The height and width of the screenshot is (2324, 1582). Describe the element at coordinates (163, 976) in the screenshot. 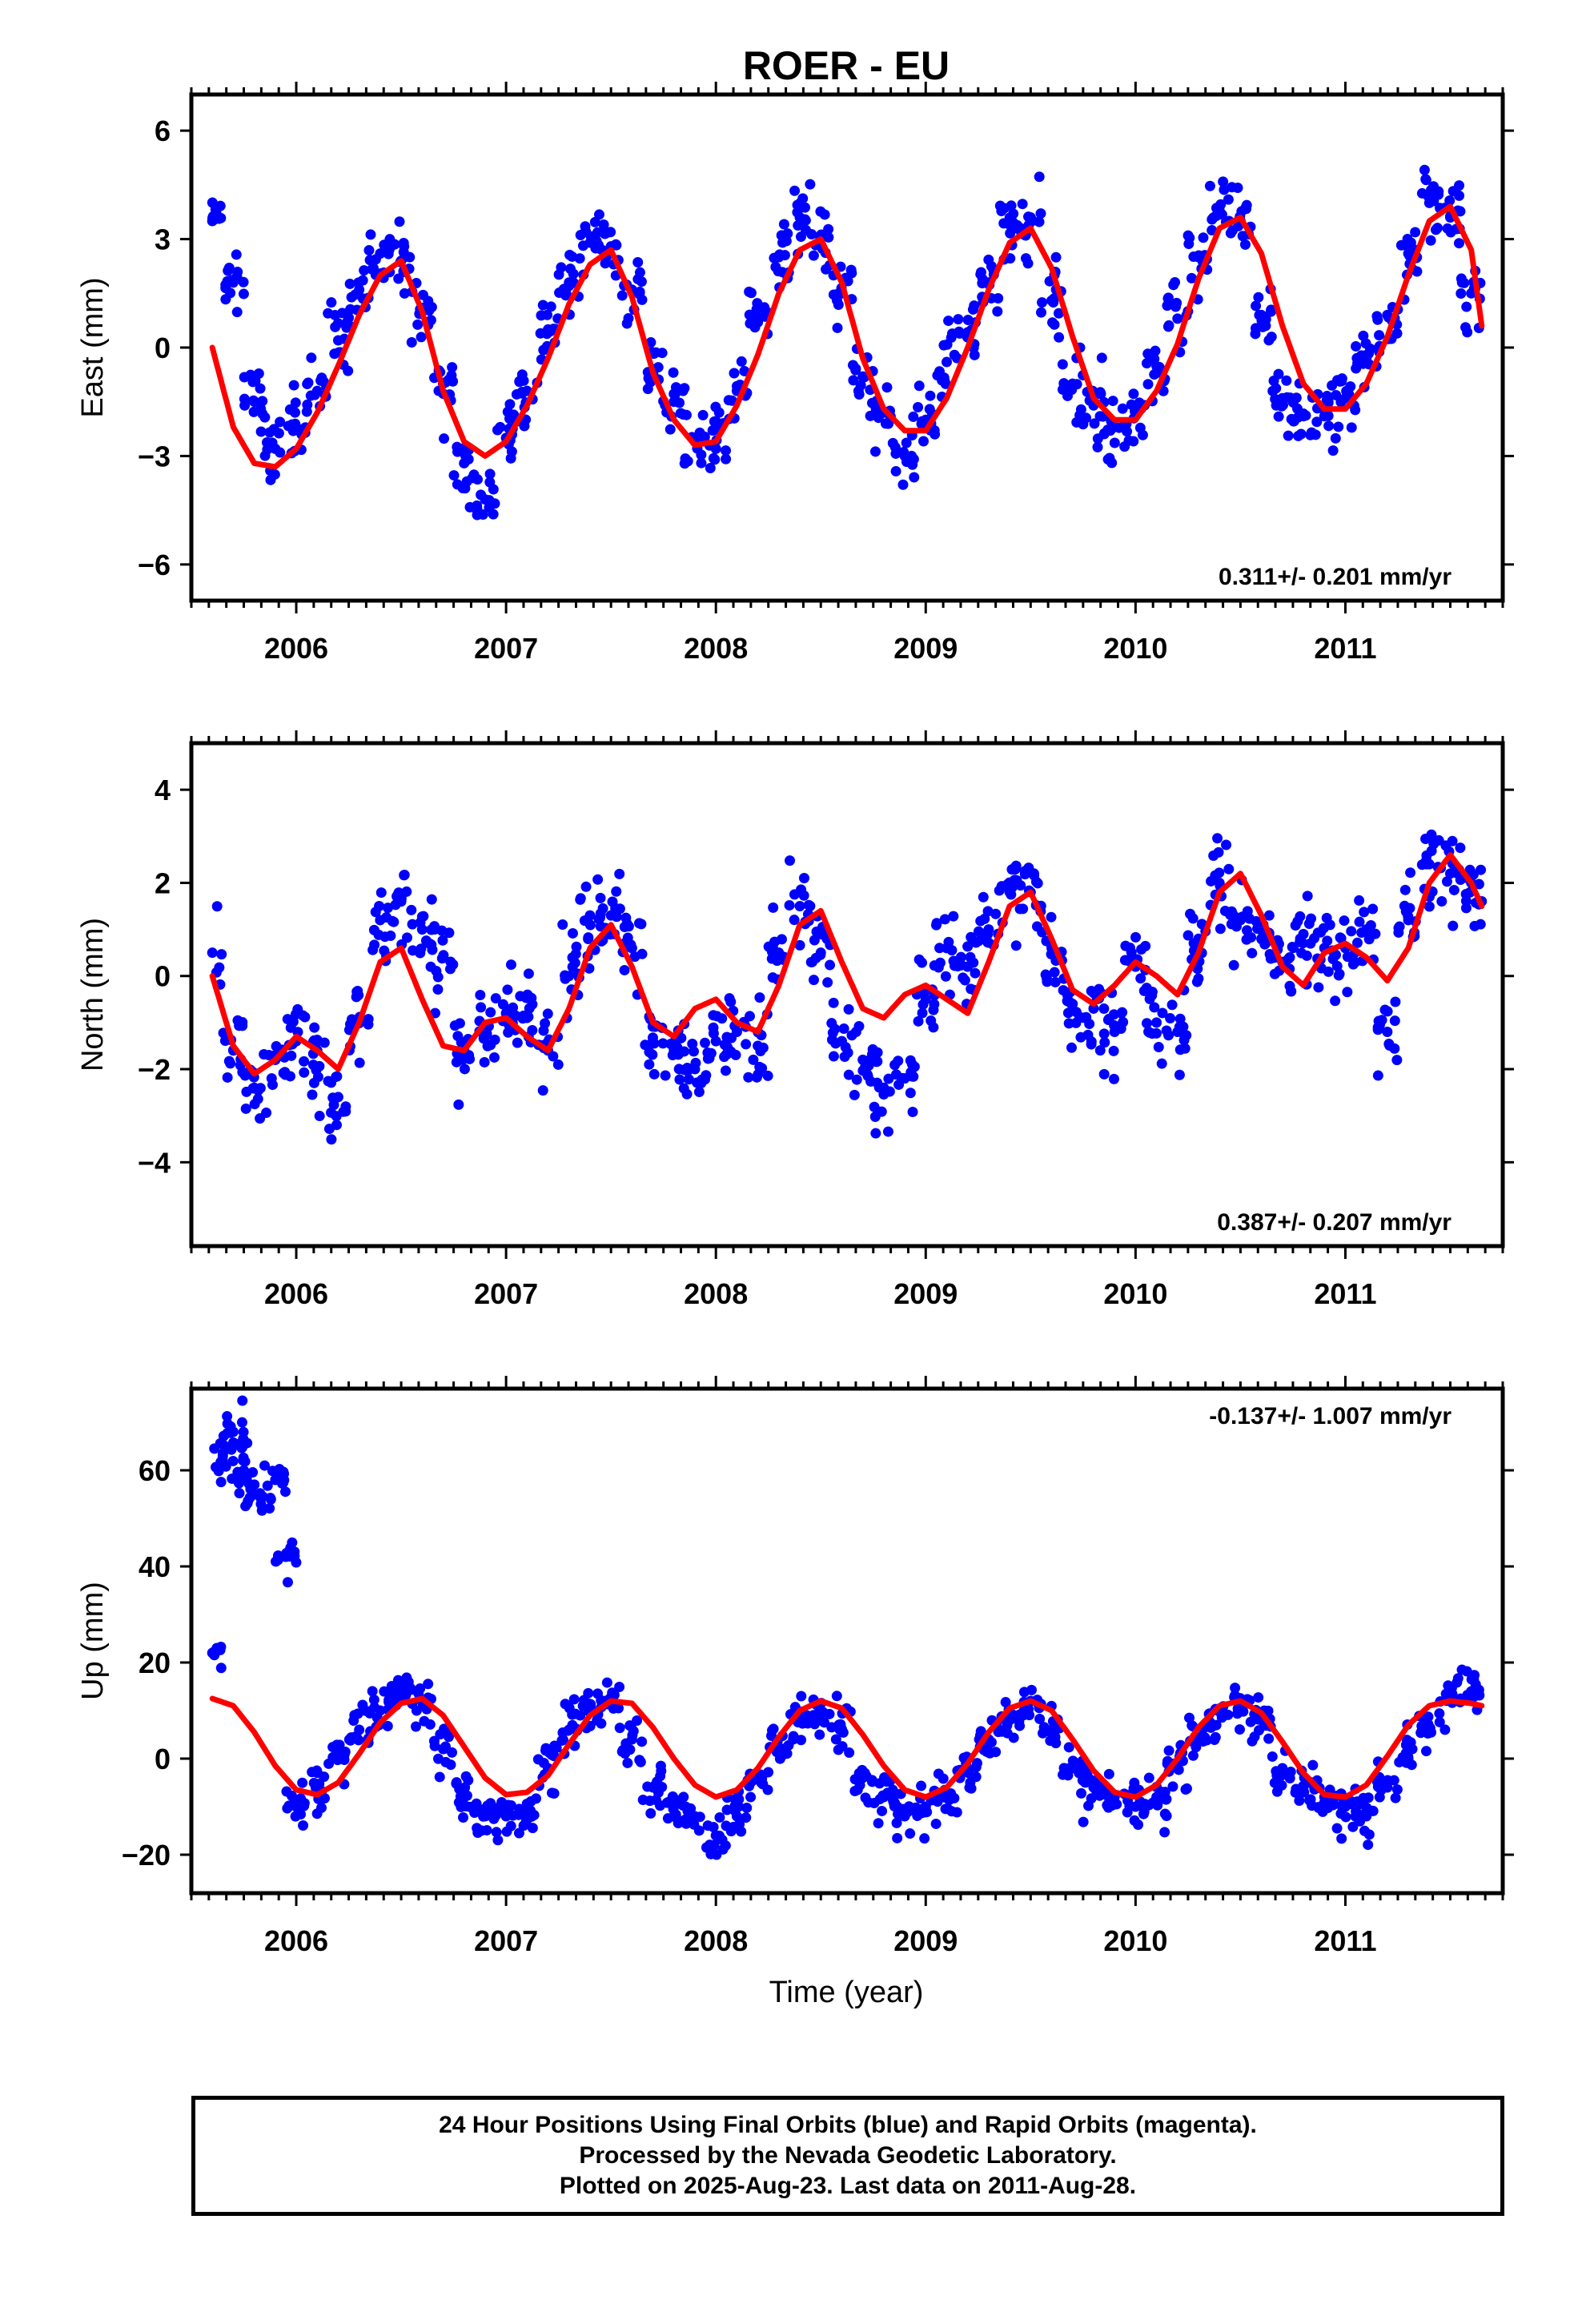

I see `y-tick-label: 0` at that location.